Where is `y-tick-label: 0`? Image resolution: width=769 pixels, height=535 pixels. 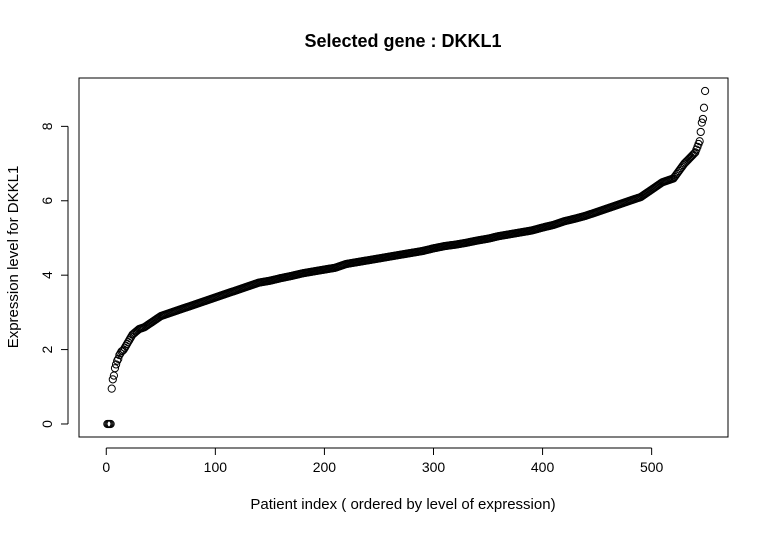 y-tick-label: 0 is located at coordinates (47, 424).